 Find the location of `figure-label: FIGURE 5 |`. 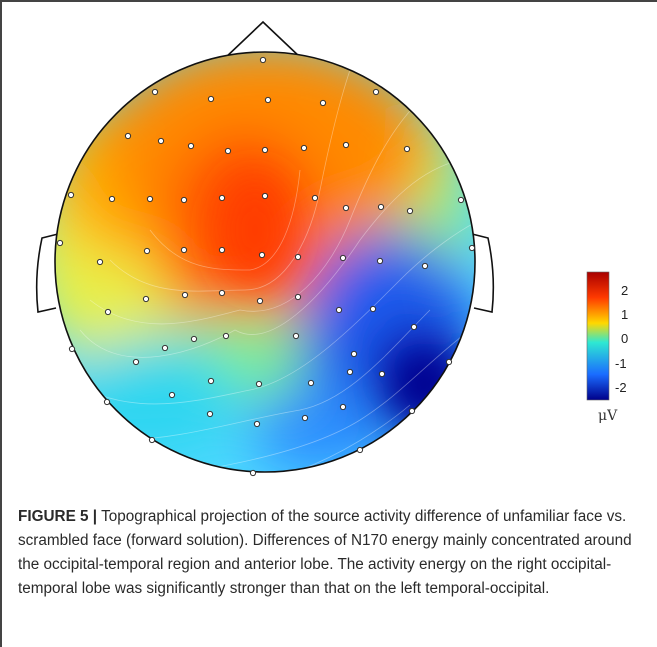

figure-label: FIGURE 5 | is located at coordinates (58, 516).